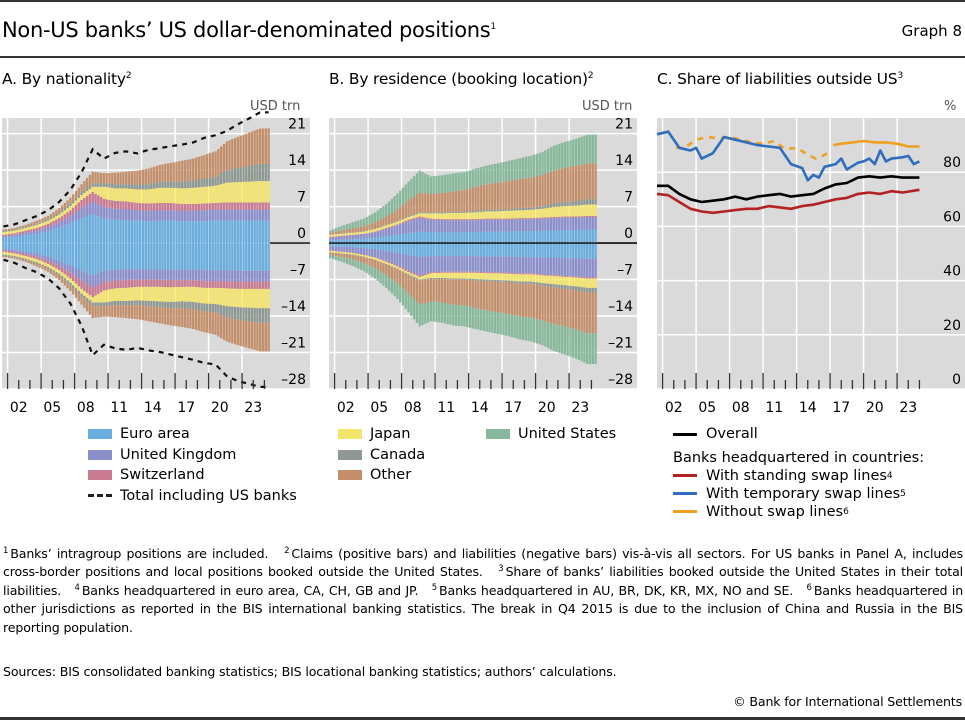 The image size is (965, 720). Describe the element at coordinates (390, 434) in the screenshot. I see `legend-label: Japan` at that location.